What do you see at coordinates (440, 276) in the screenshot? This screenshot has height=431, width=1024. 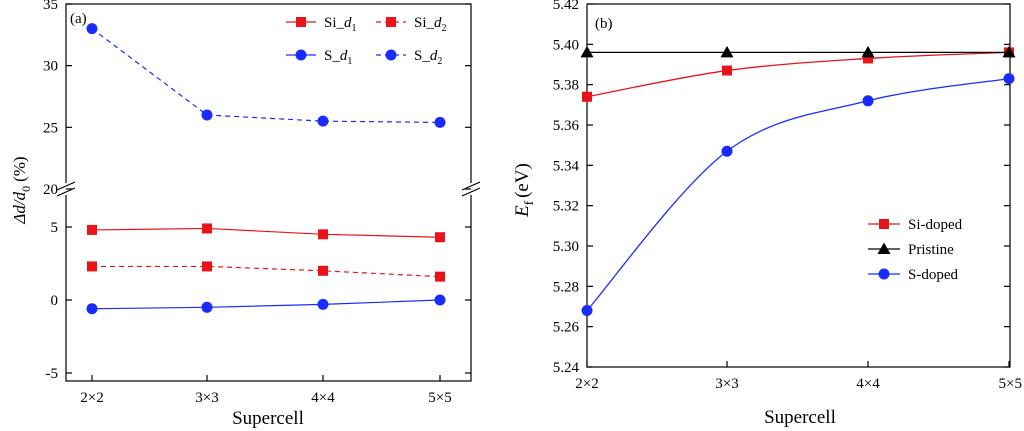 I see `data-point-Si_d2-5×5` at bounding box center [440, 276].